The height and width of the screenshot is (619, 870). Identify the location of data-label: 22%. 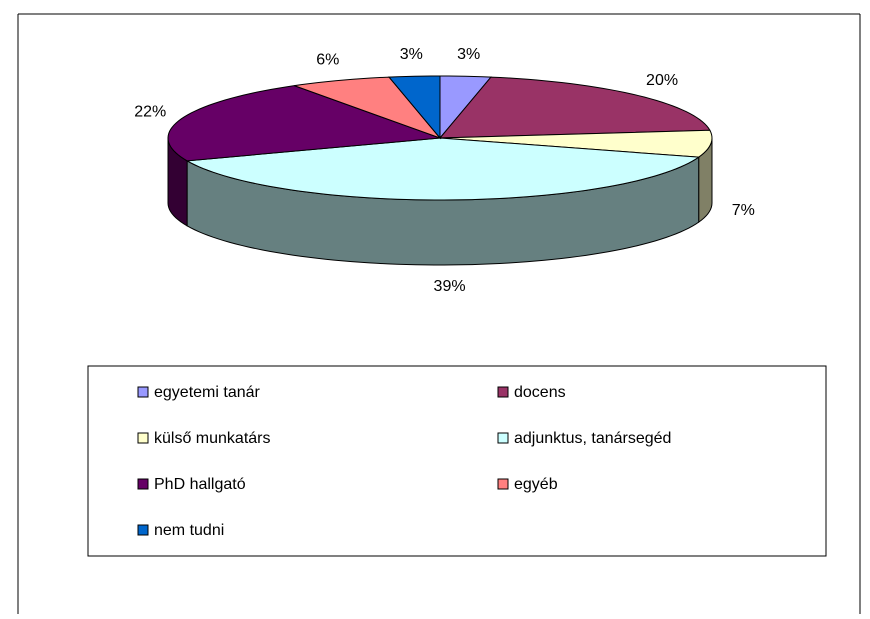
(150, 111).